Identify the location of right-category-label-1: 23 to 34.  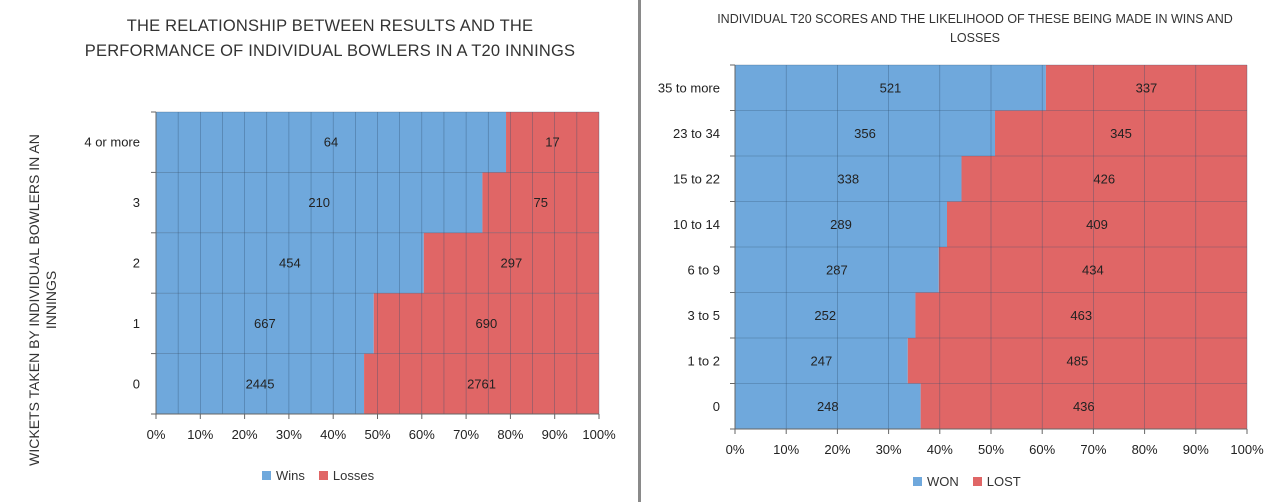
(696, 133).